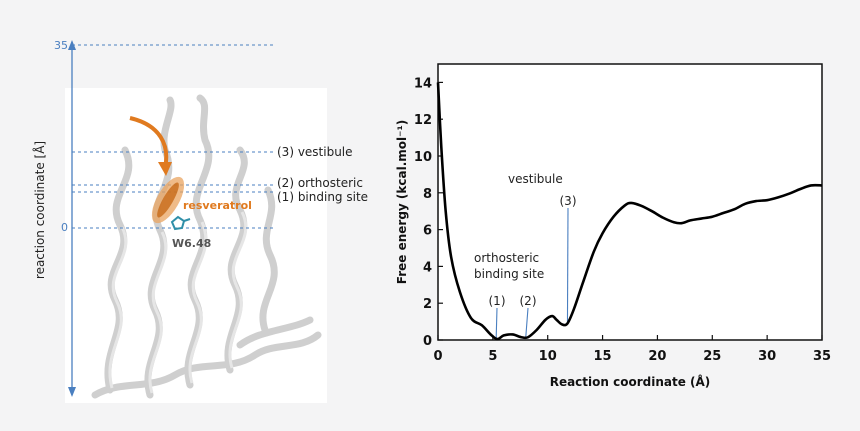 The image size is (860, 431). Describe the element at coordinates (535, 179) in the screenshot. I see `annotation-vestibule: vestibule` at that location.